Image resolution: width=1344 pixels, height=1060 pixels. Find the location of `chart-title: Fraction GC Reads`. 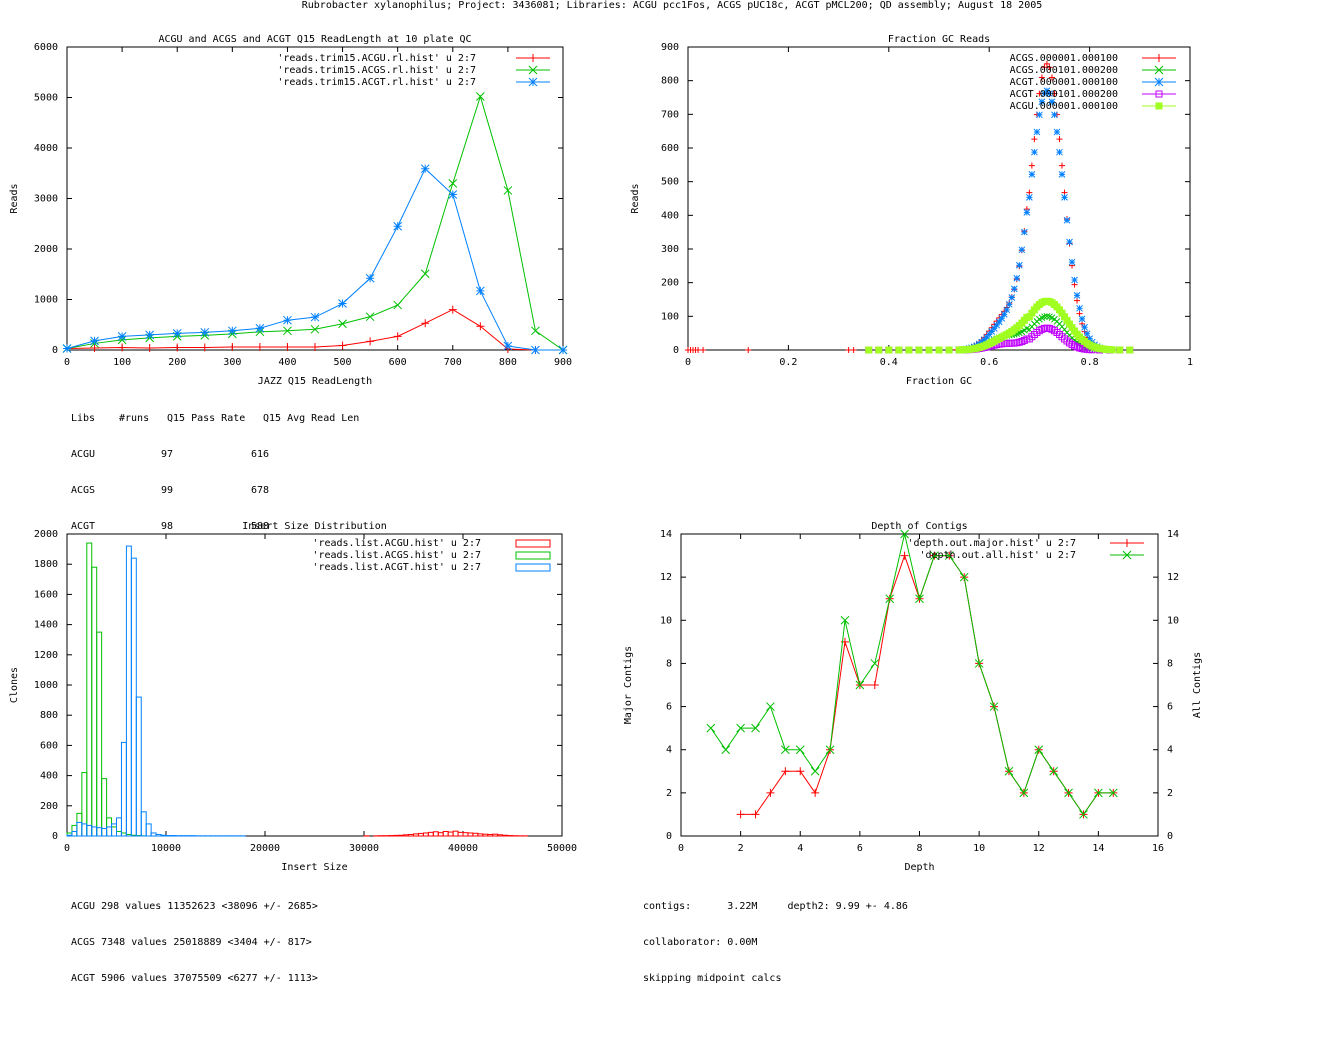

chart-title: Fraction GC Reads is located at coordinates (939, 39).